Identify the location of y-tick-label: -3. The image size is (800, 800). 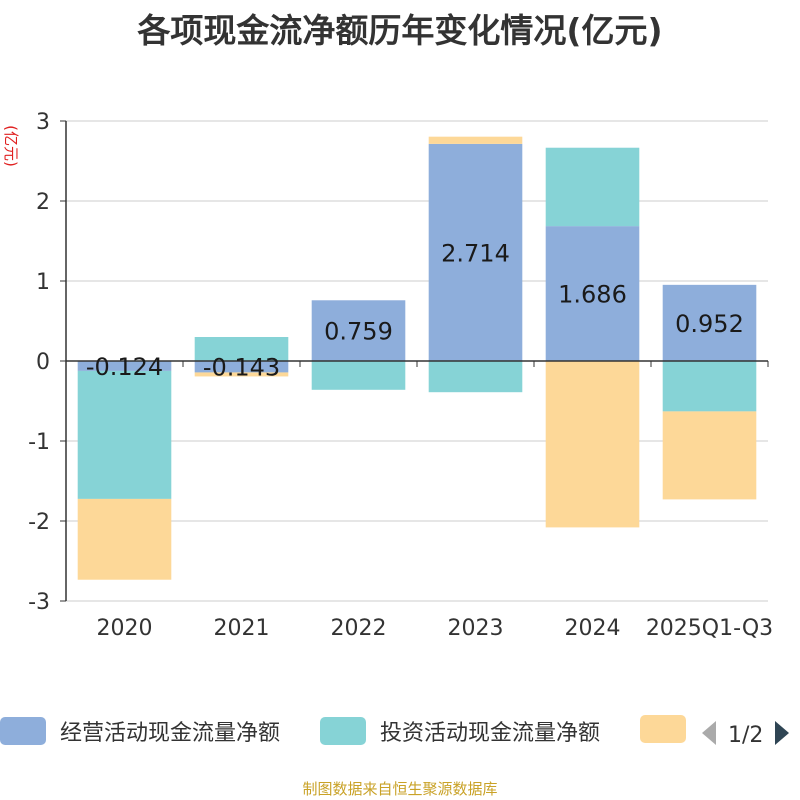
(39, 602).